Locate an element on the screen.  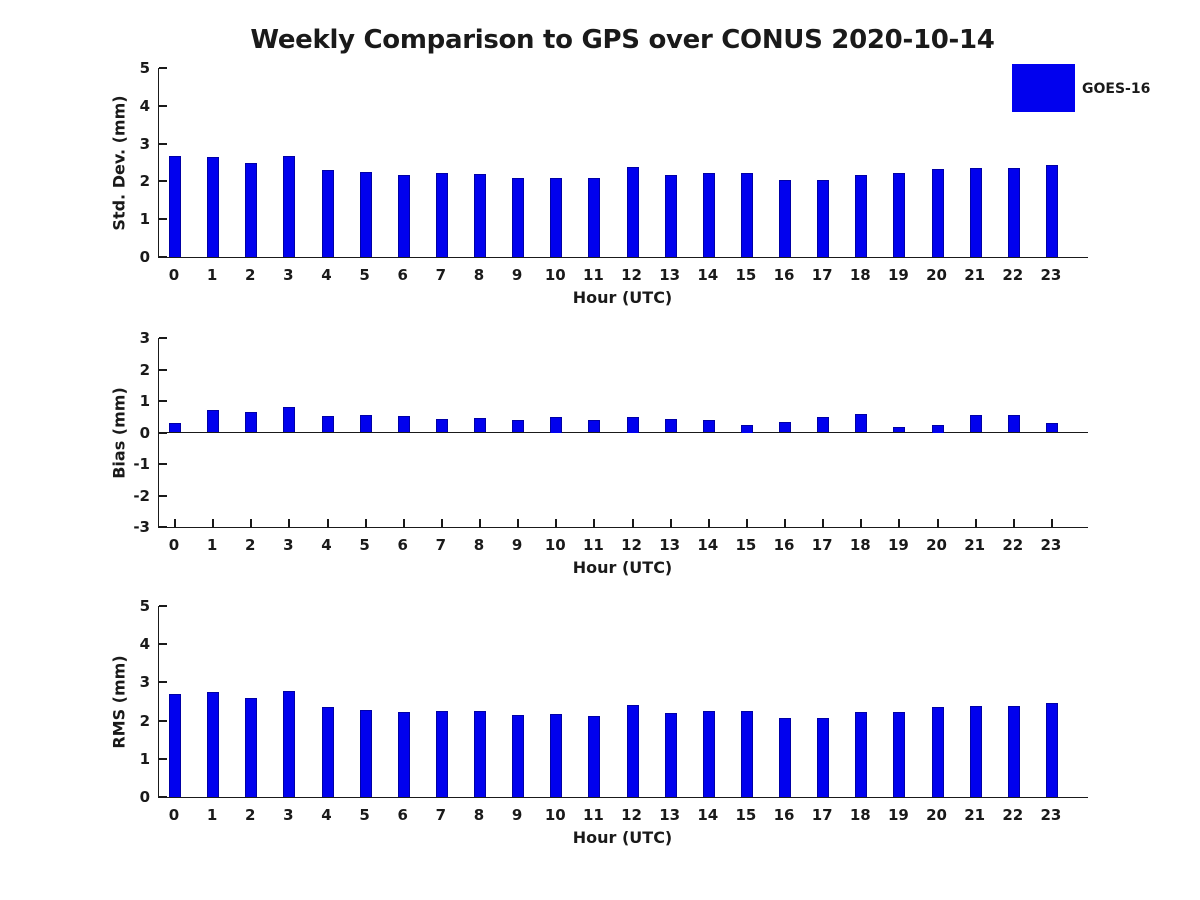
legend-label-goes16: GOES-16 is located at coordinates (1116, 89).